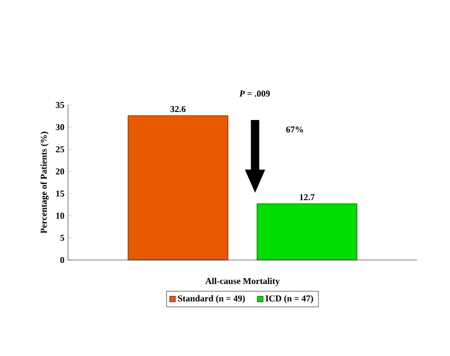  I want to click on legend-label: Standard (n = 49), so click(211, 299).